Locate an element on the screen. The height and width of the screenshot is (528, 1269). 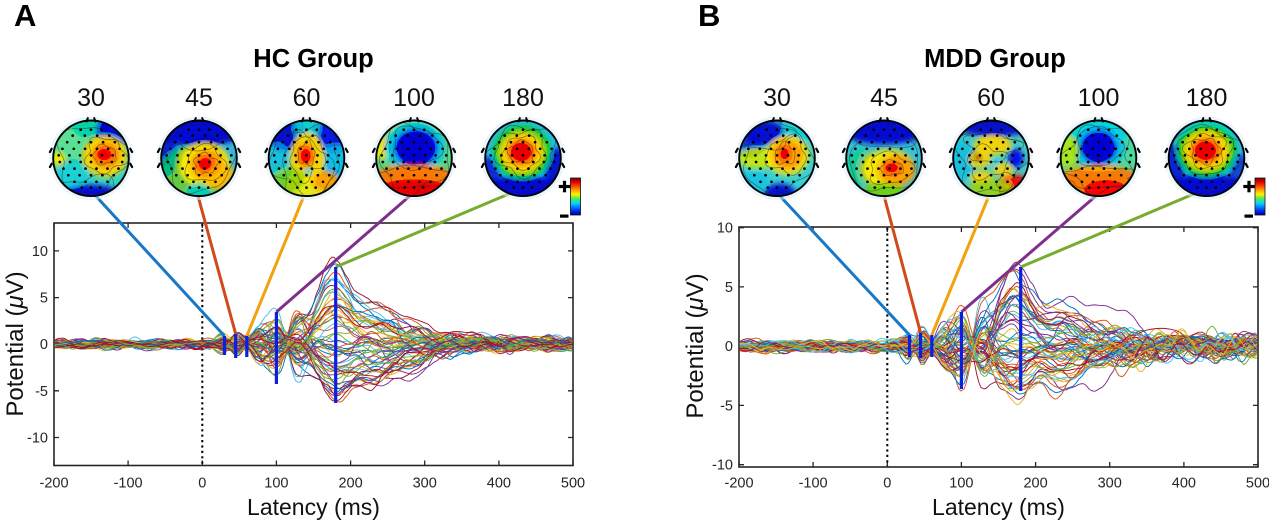
svg-text: A is located at coordinates (25, 16).